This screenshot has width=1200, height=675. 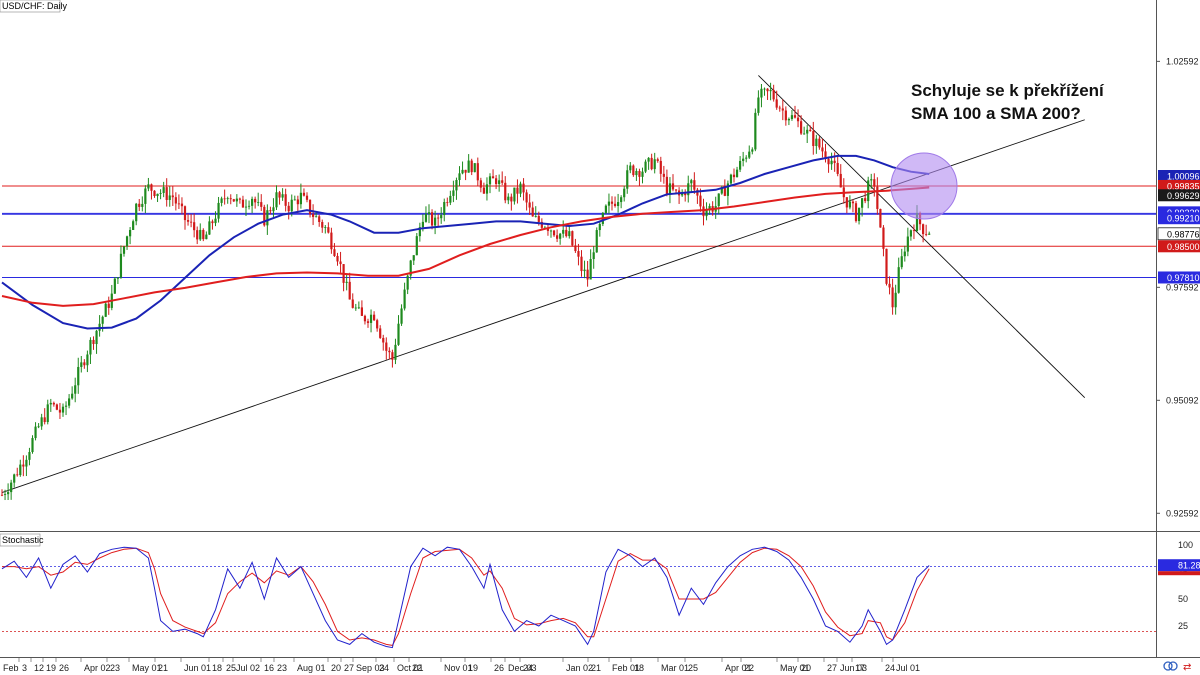 I want to click on stoch-d-line, so click(x=466, y=596).